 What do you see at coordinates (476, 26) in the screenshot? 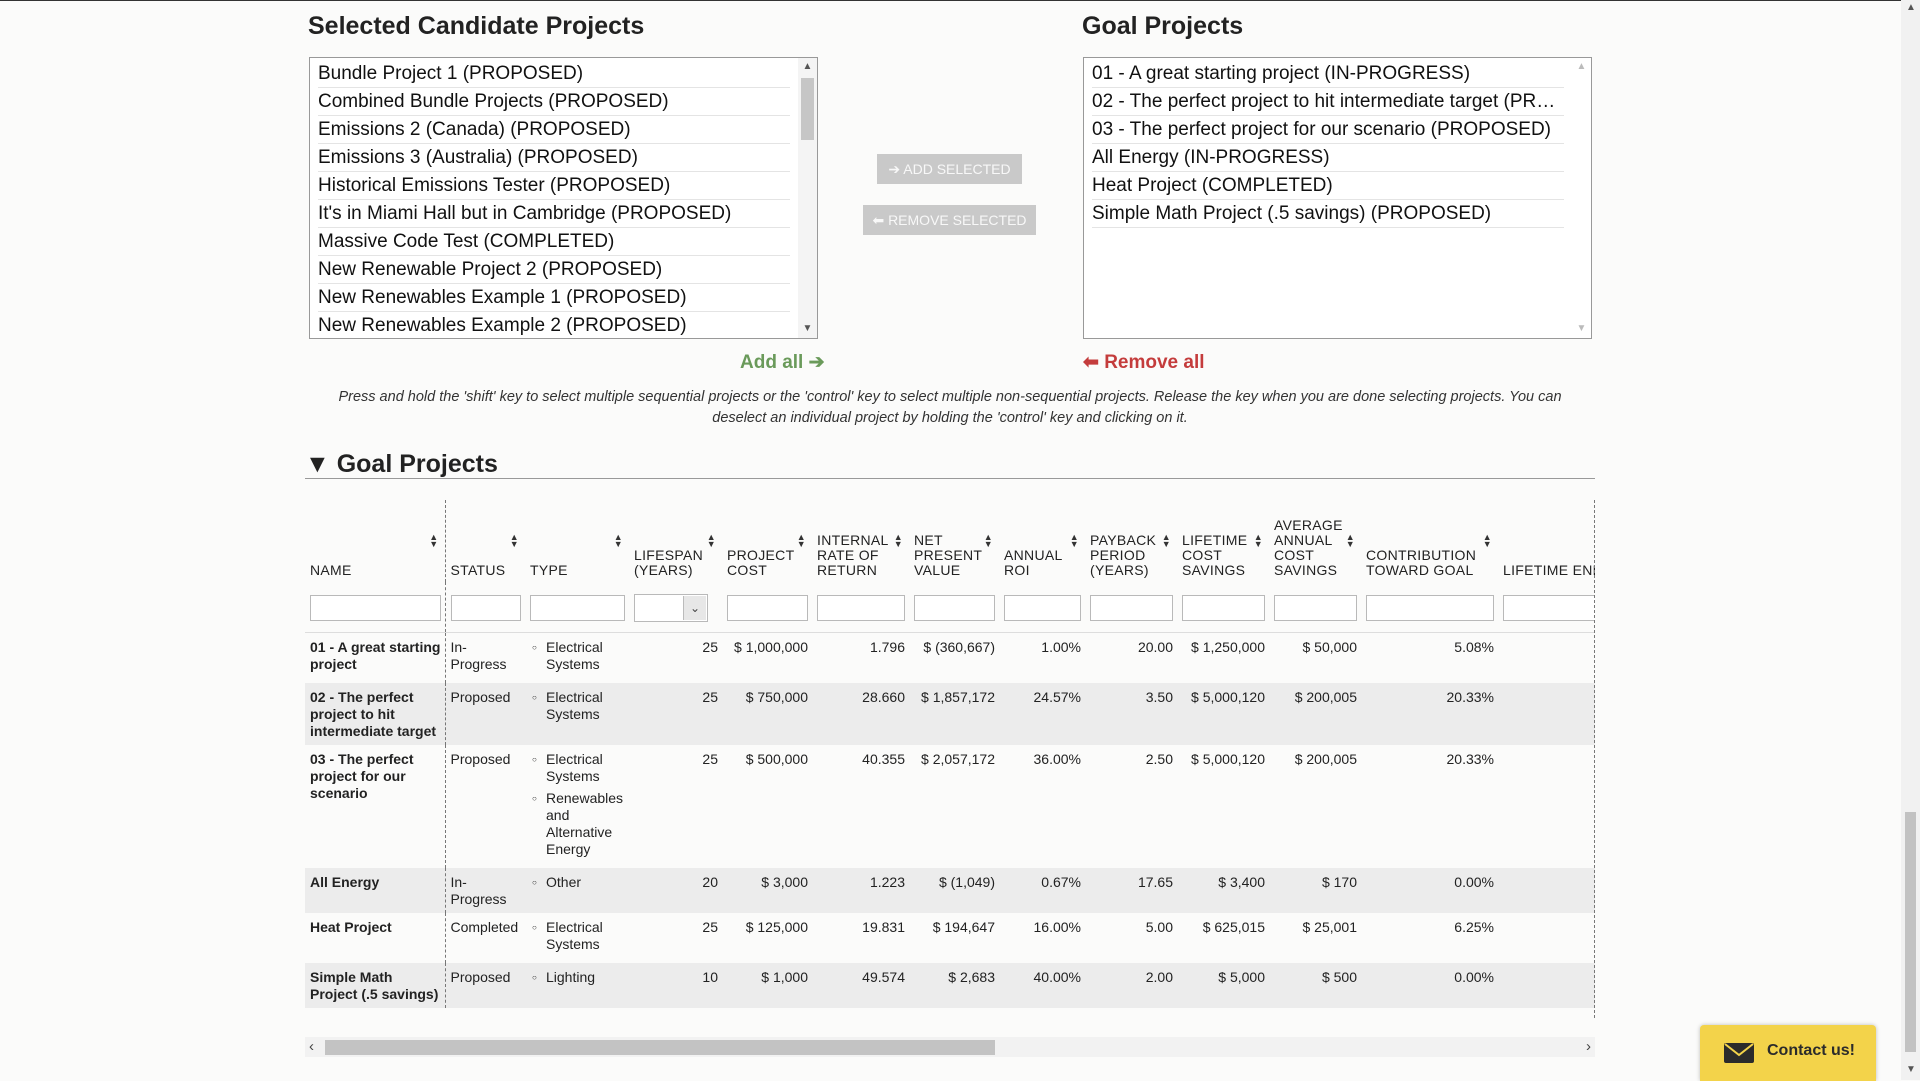
I see `candidates-title: Selected Candidate Projects` at bounding box center [476, 26].